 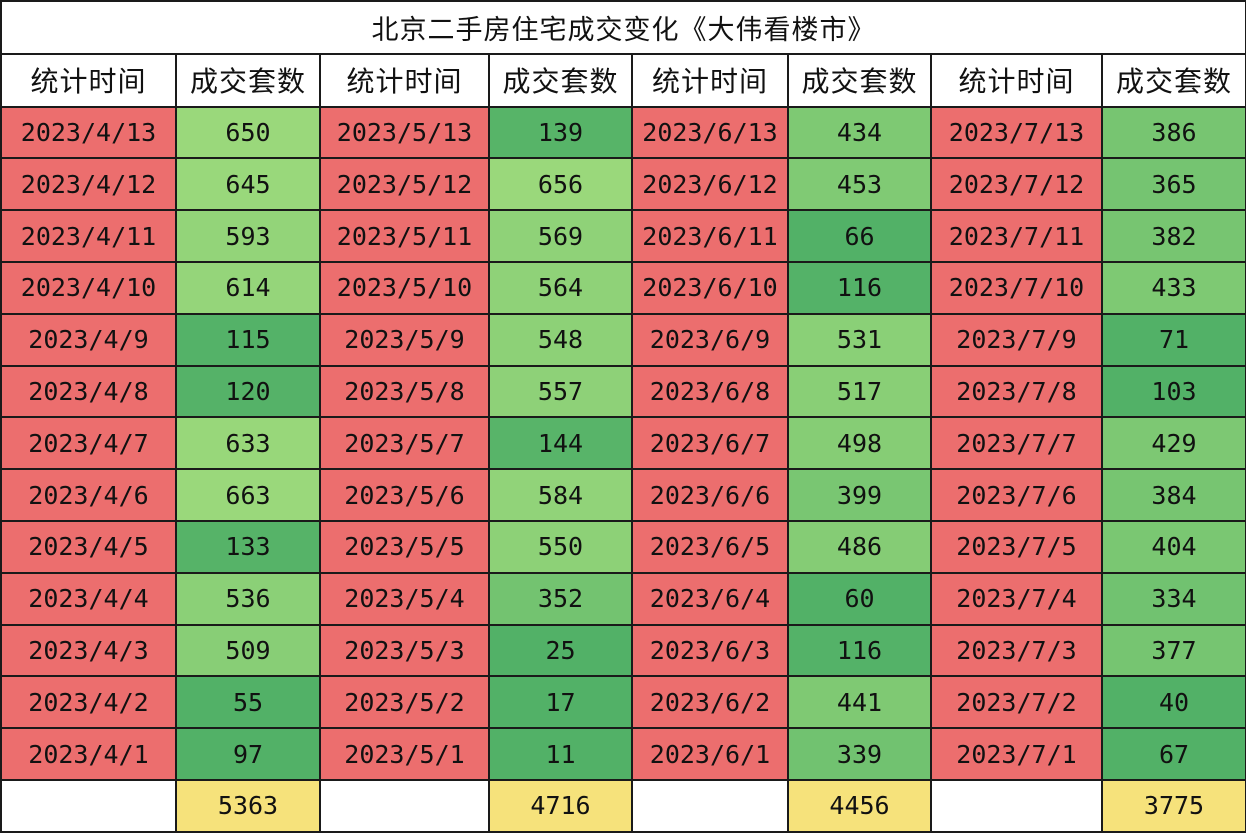 I want to click on date-cell: 2023/6/5, so click(x=710, y=547).